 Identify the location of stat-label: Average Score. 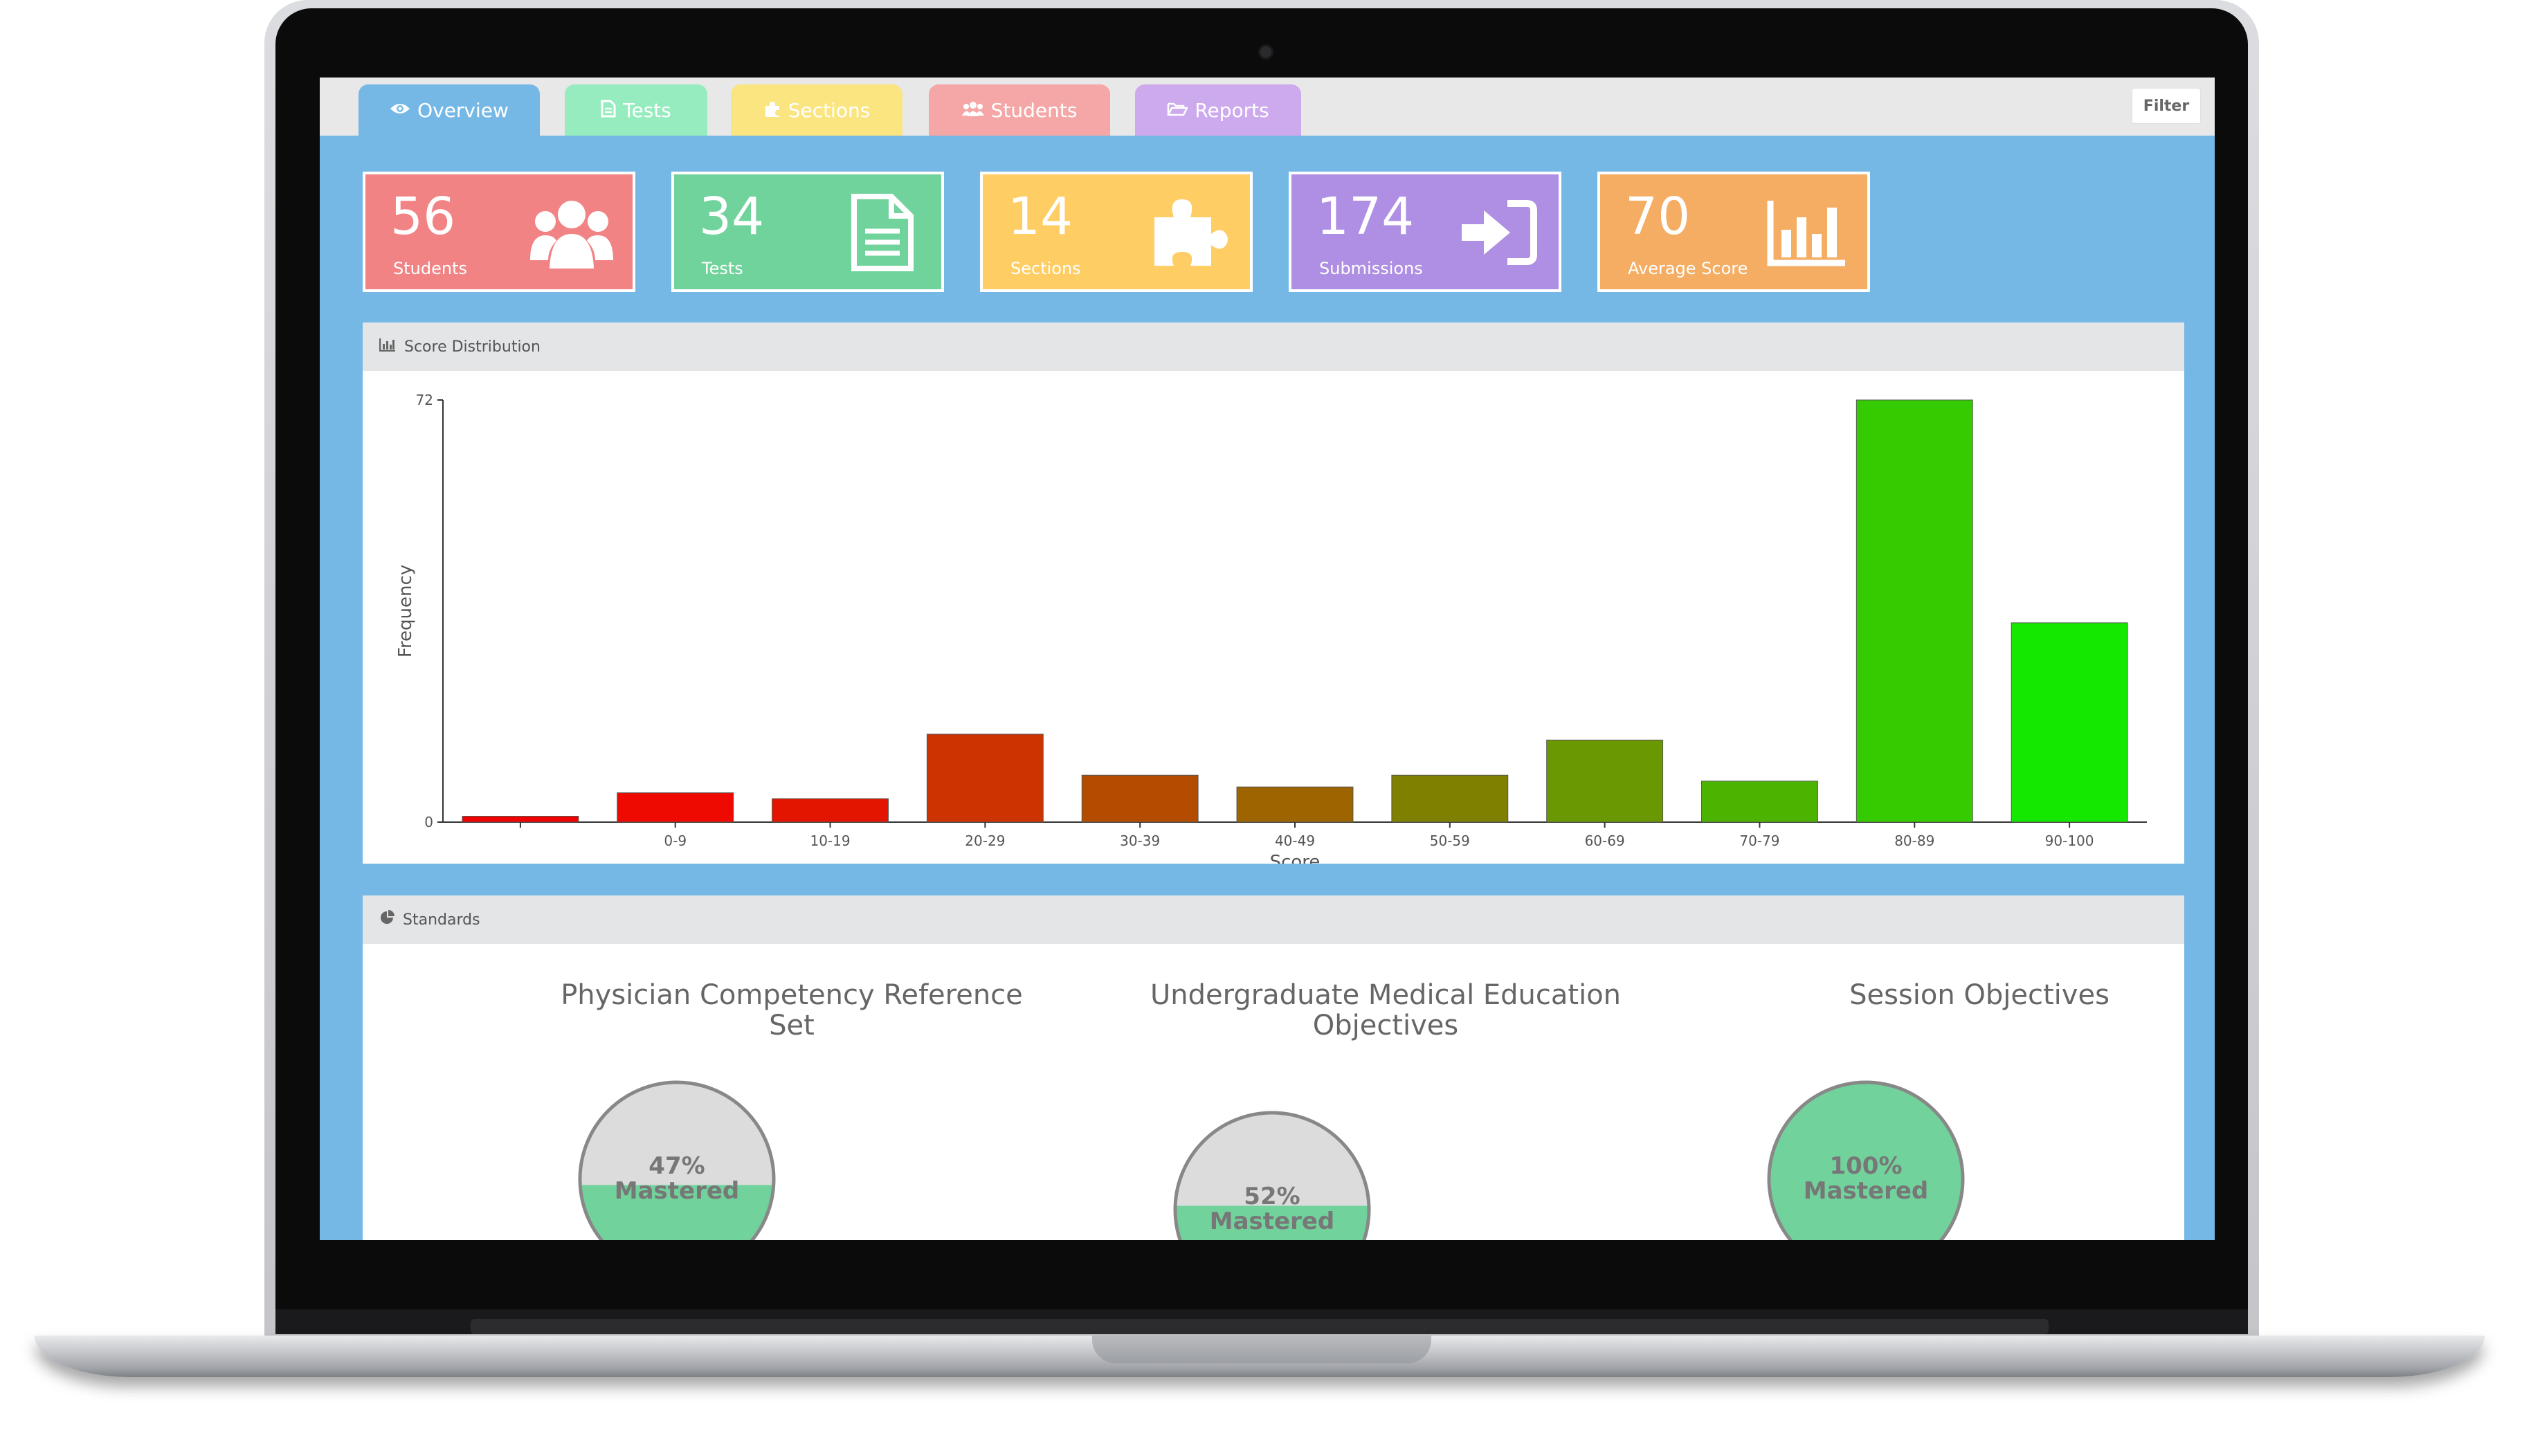
(1688, 268).